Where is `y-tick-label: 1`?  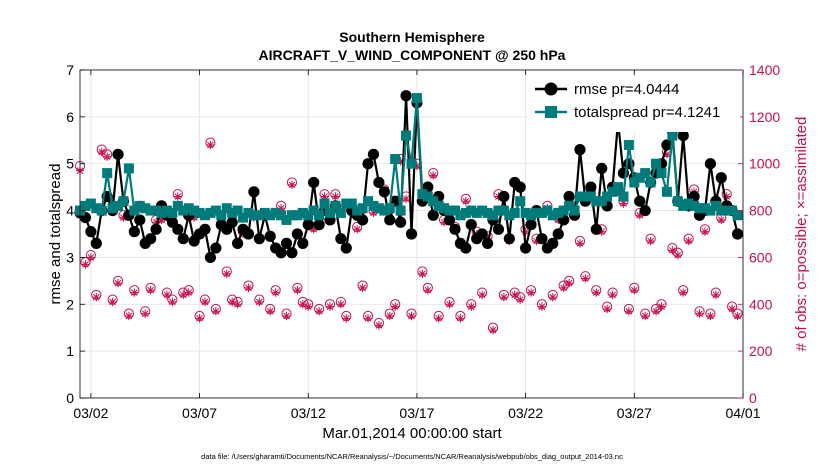
y-tick-label: 1 is located at coordinates (70, 351).